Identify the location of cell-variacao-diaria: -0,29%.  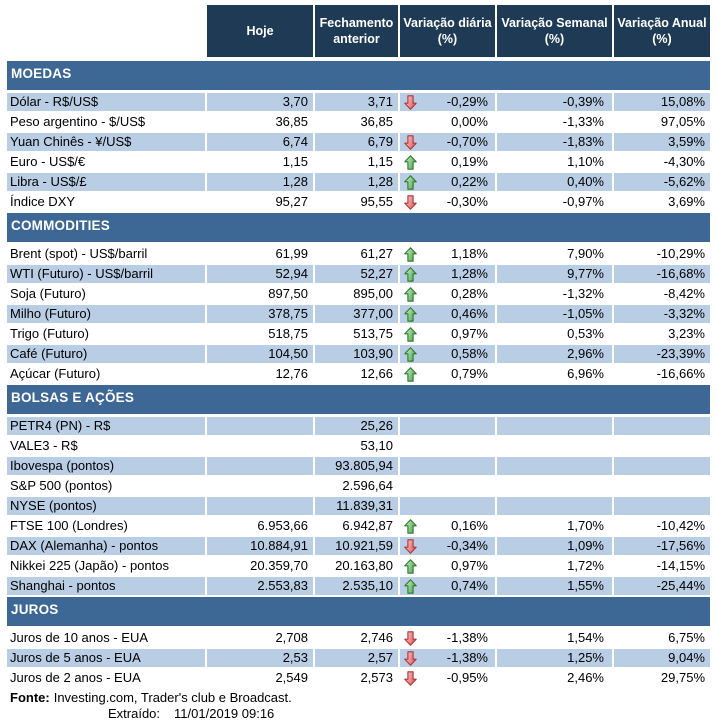
(447, 102).